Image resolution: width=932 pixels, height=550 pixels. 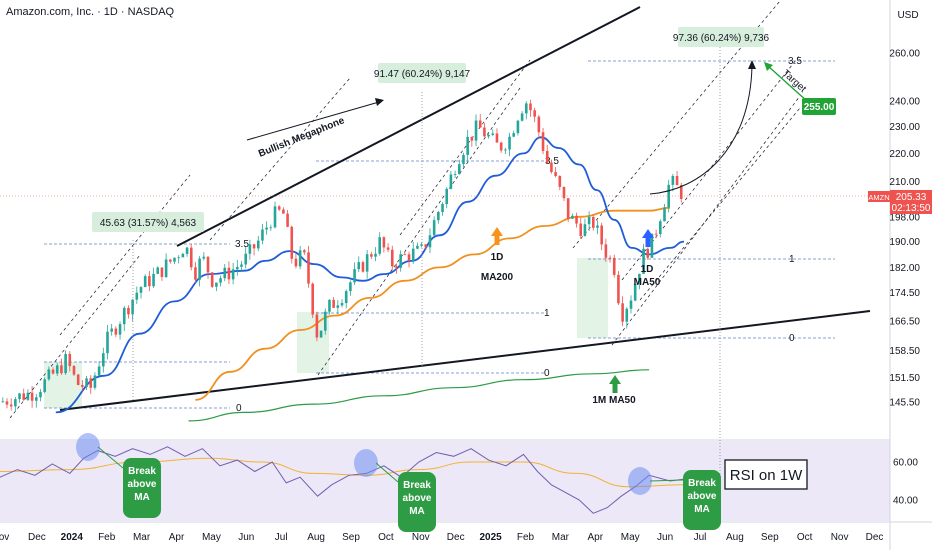 What do you see at coordinates (904, 154) in the screenshot?
I see `price-tick-label: 220.00` at bounding box center [904, 154].